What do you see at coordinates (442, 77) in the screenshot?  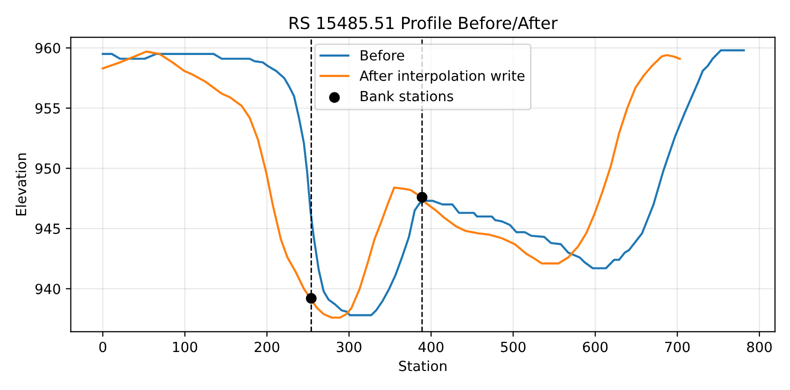 I see `legend-label: After interpolation write` at bounding box center [442, 77].